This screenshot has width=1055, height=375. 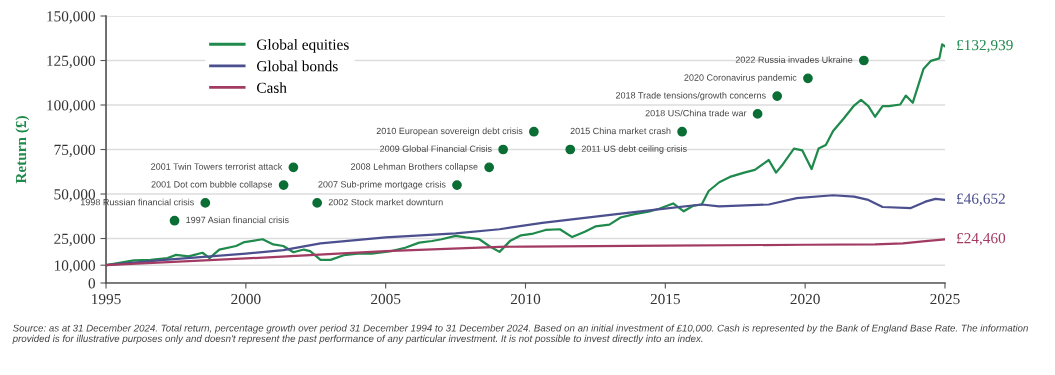 I want to click on y-tick-label: 0, so click(x=92, y=283).